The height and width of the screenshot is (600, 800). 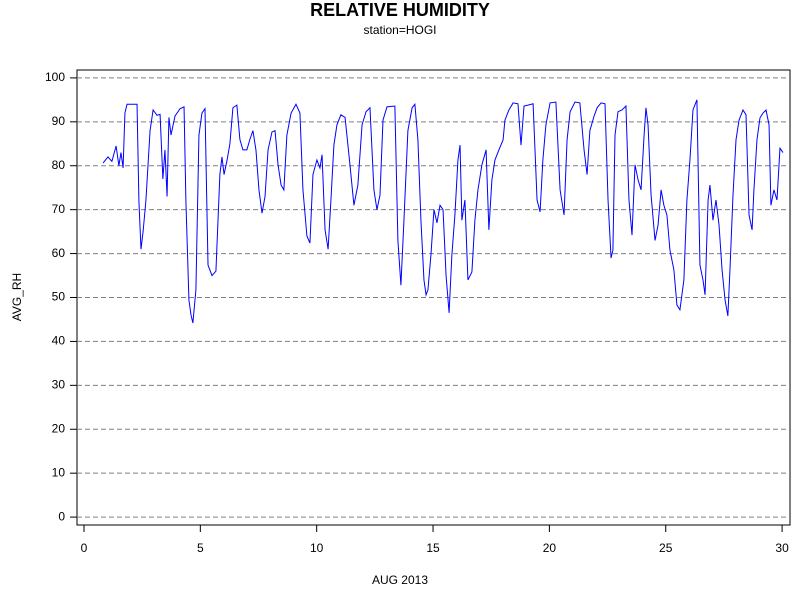 What do you see at coordinates (550, 548) in the screenshot?
I see `x-tick-label: 20` at bounding box center [550, 548].